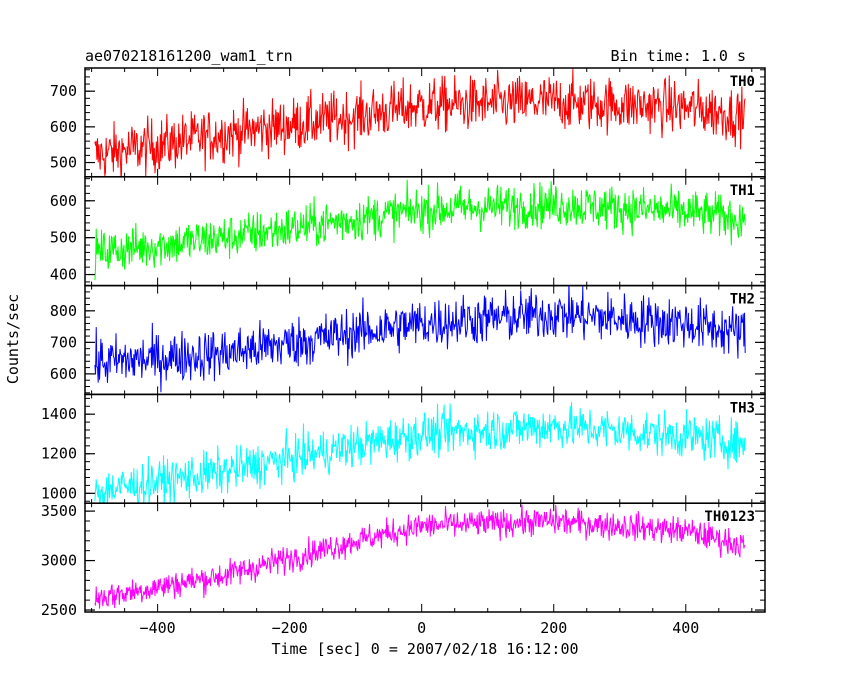  Describe the element at coordinates (420, 339) in the screenshot. I see `series-line-th2` at that location.